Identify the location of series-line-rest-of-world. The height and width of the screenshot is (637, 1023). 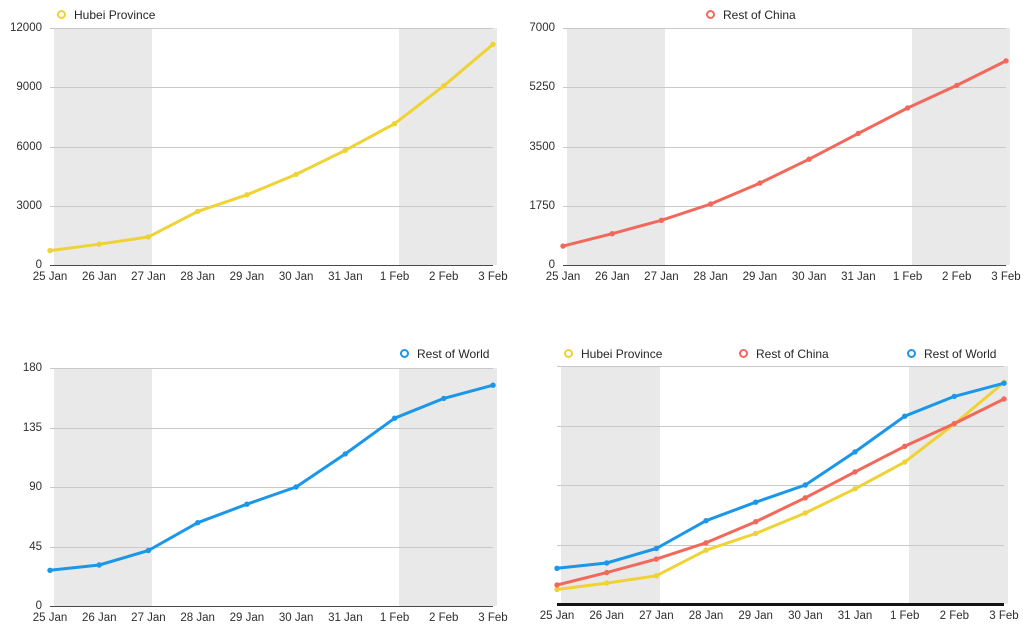
(271, 477).